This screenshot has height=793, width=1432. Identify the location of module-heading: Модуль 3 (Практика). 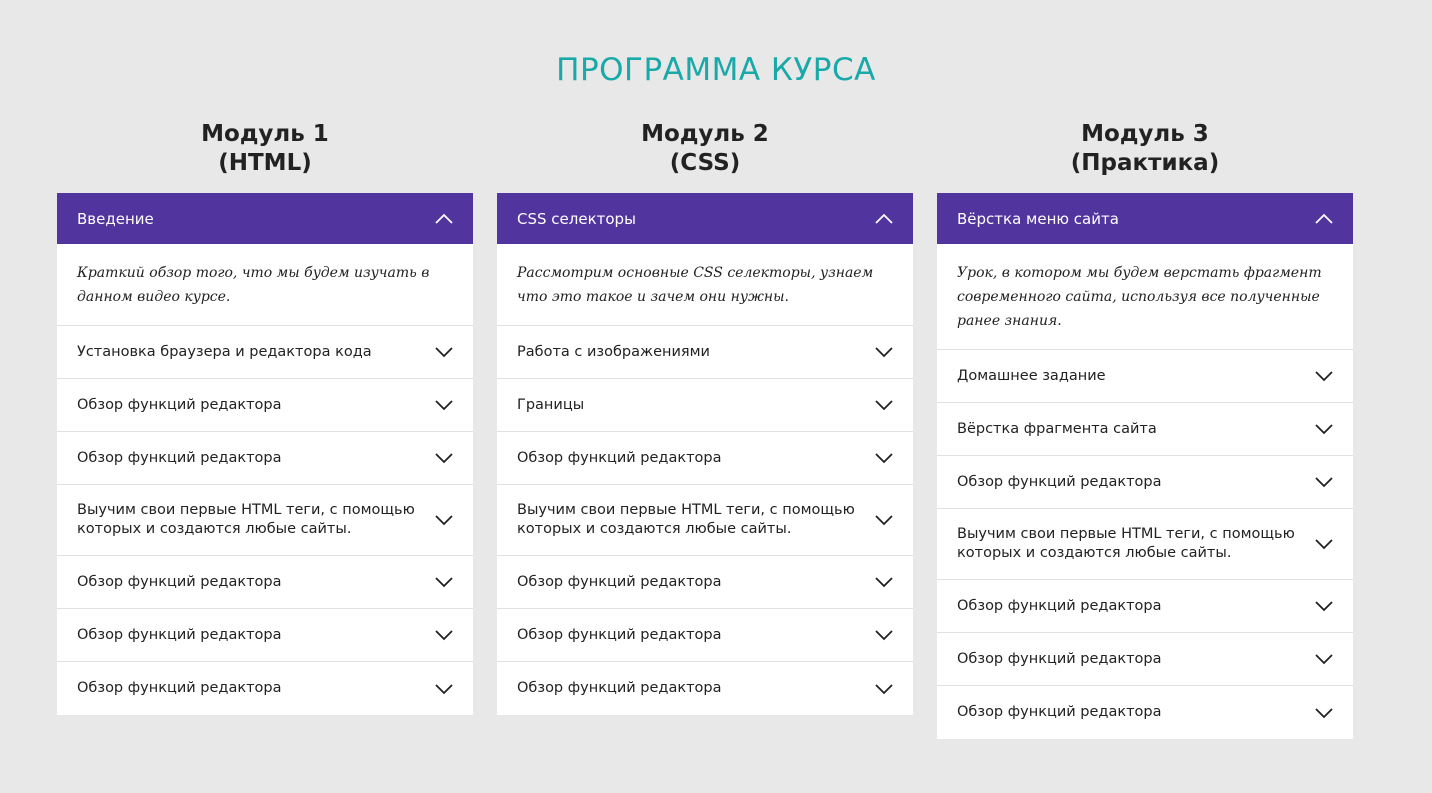
(1145, 156).